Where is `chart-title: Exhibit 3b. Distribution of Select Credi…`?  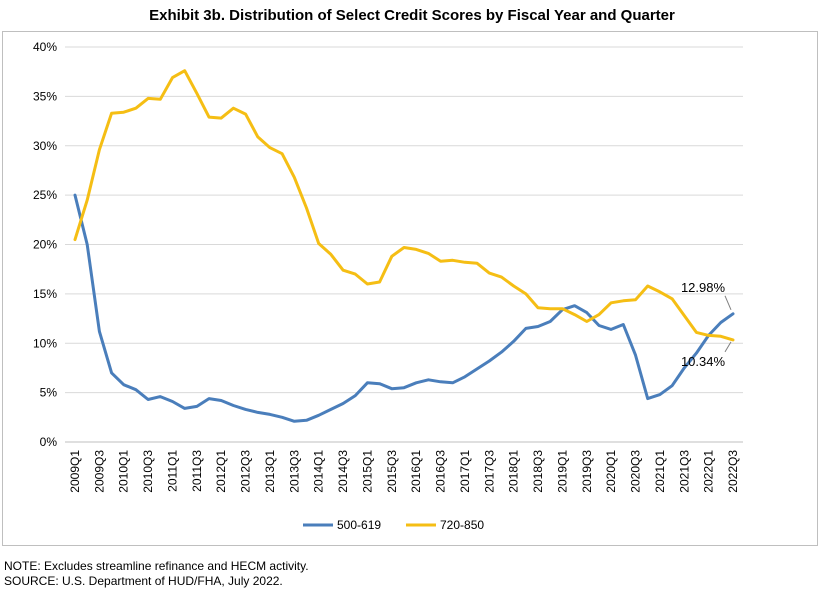
chart-title: Exhibit 3b. Distribution of Select Credi… is located at coordinates (412, 15).